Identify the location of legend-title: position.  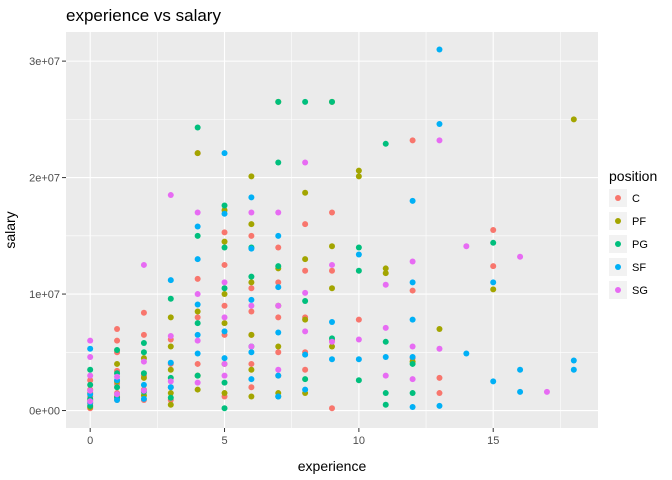
(633, 176).